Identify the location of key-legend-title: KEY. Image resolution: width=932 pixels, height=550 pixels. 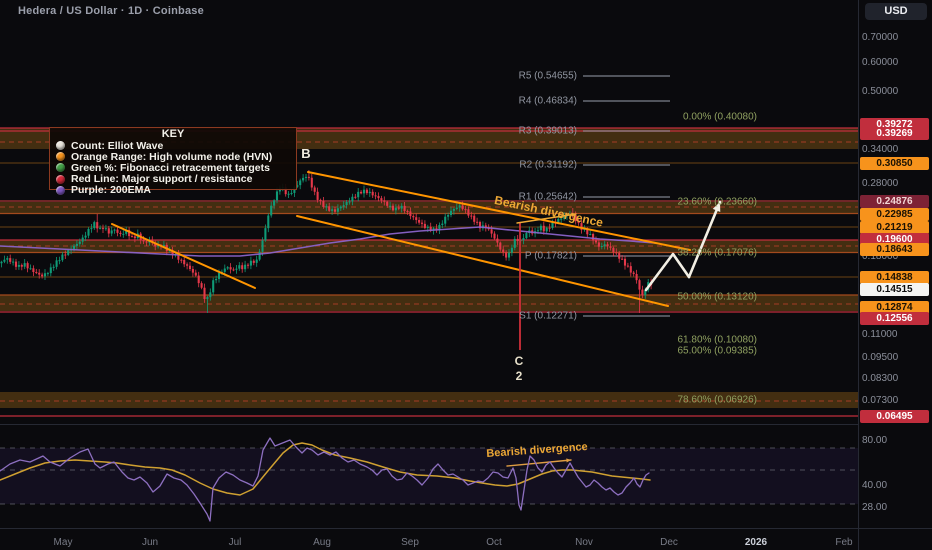
(173, 134).